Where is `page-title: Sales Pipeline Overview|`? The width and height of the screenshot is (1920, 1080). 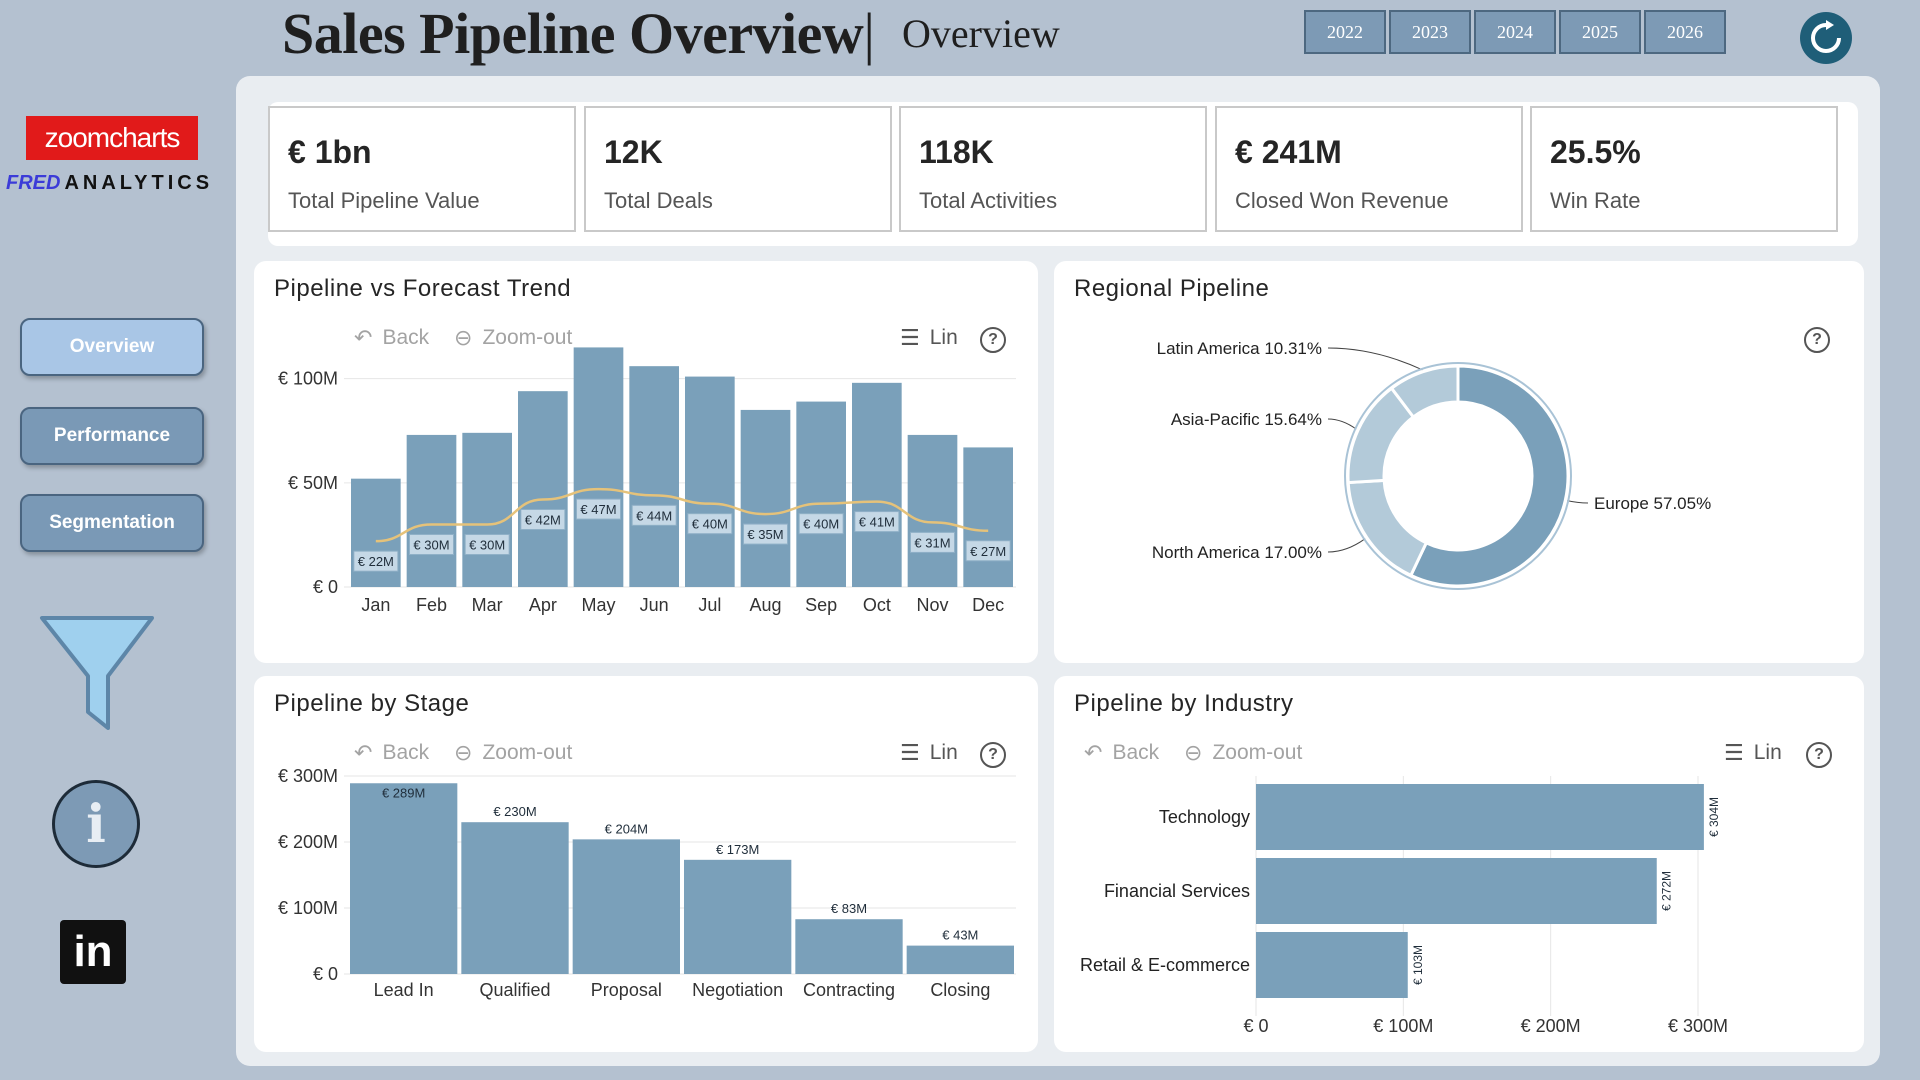 page-title: Sales Pipeline Overview| is located at coordinates (578, 33).